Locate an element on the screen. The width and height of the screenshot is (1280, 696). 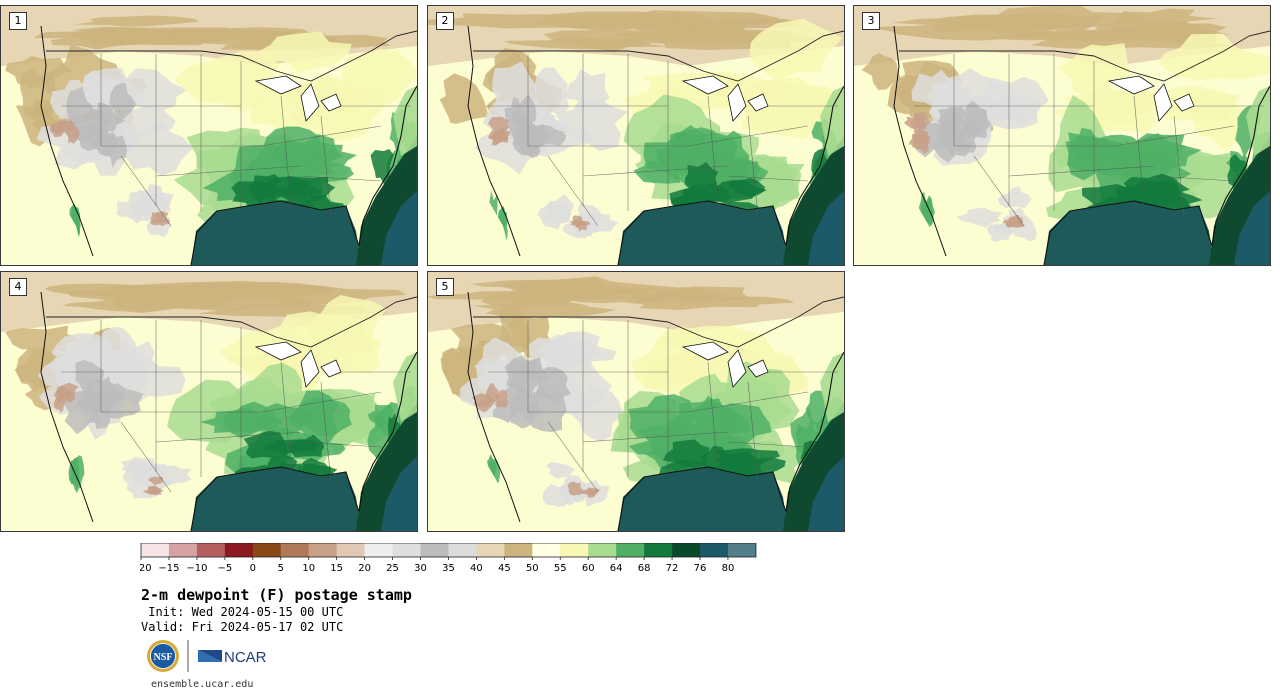
panel-number: 2 is located at coordinates (445, 21).